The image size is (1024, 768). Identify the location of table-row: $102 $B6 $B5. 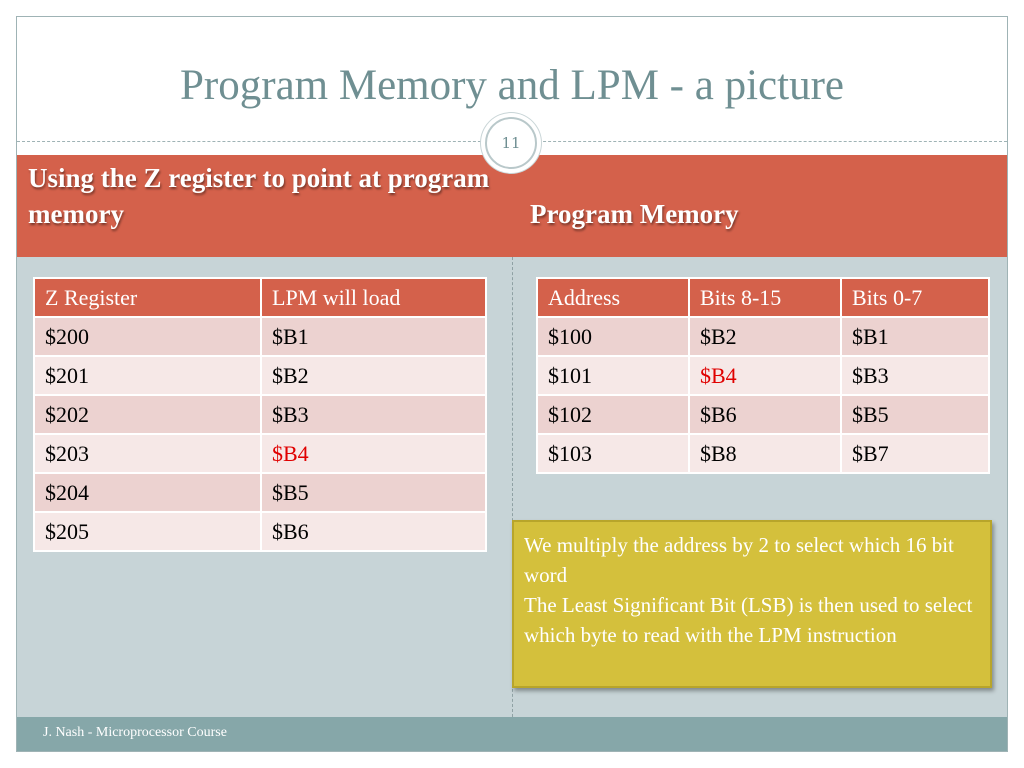
(763, 414).